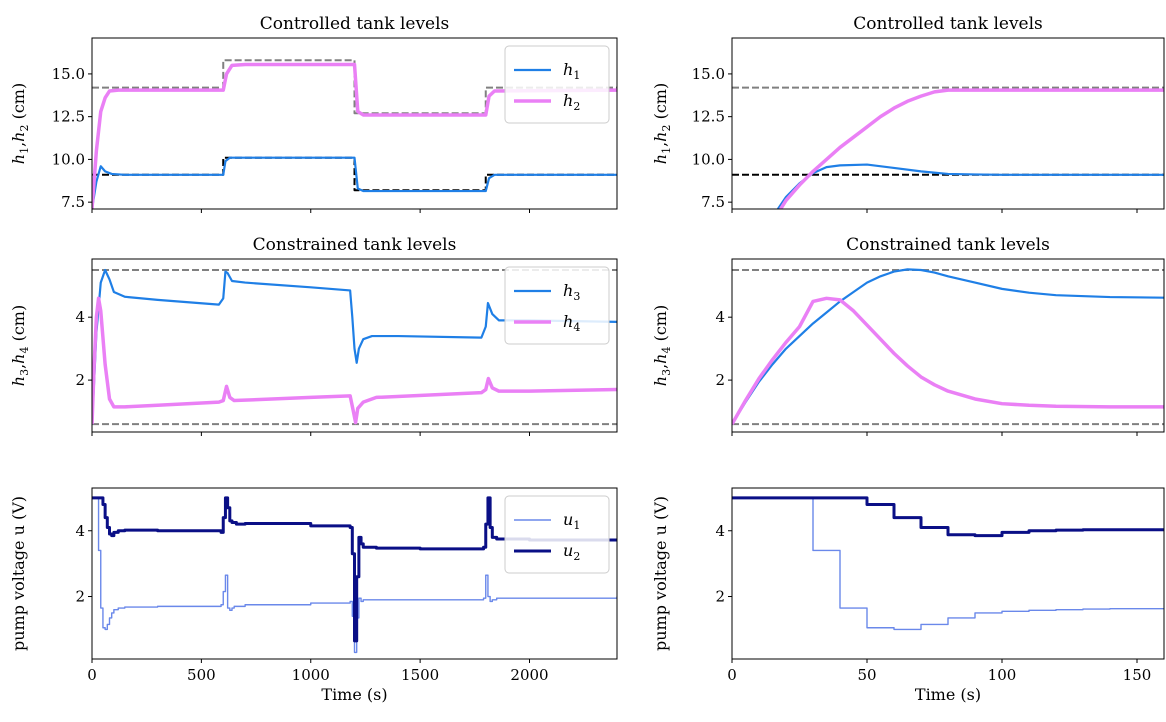 This screenshot has height=722, width=1166. What do you see at coordinates (571, 102) in the screenshot?
I see `legend-label-h2: h2` at bounding box center [571, 102].